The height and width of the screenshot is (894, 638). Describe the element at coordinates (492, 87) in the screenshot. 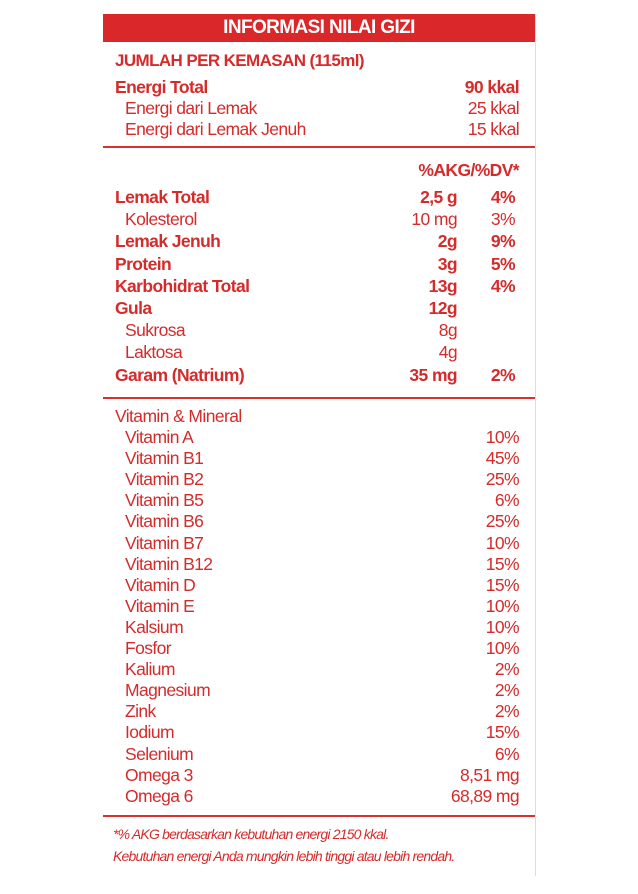

I see `energy-value: 90 kkal` at that location.